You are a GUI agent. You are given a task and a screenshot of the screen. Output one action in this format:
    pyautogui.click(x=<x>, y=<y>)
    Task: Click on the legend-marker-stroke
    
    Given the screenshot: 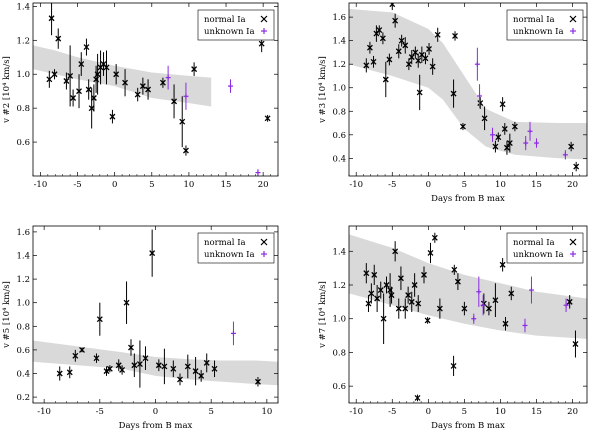 What is the action you would take?
    pyautogui.click(x=573, y=19)
    